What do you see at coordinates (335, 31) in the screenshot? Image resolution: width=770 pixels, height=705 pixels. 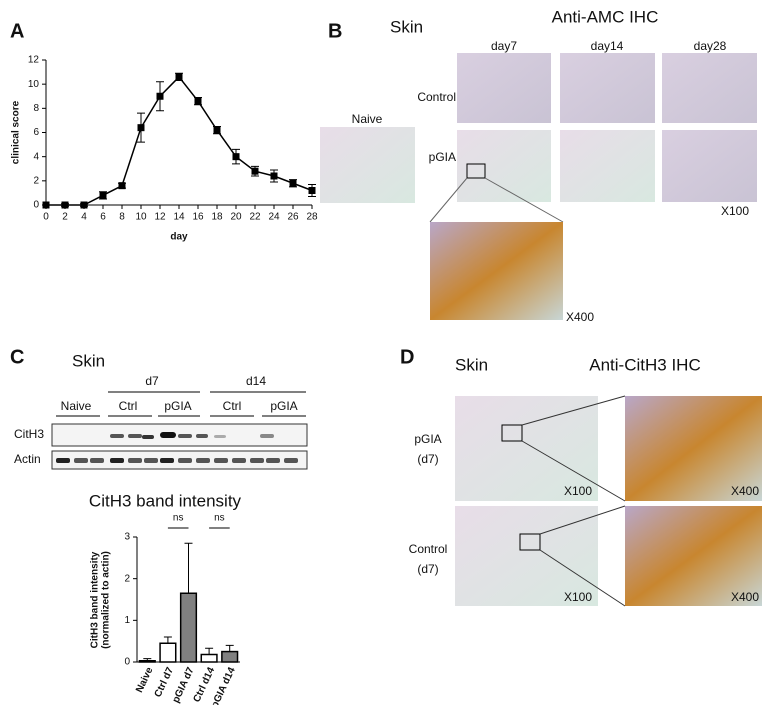 I see `panel-letter: B` at bounding box center [335, 31].